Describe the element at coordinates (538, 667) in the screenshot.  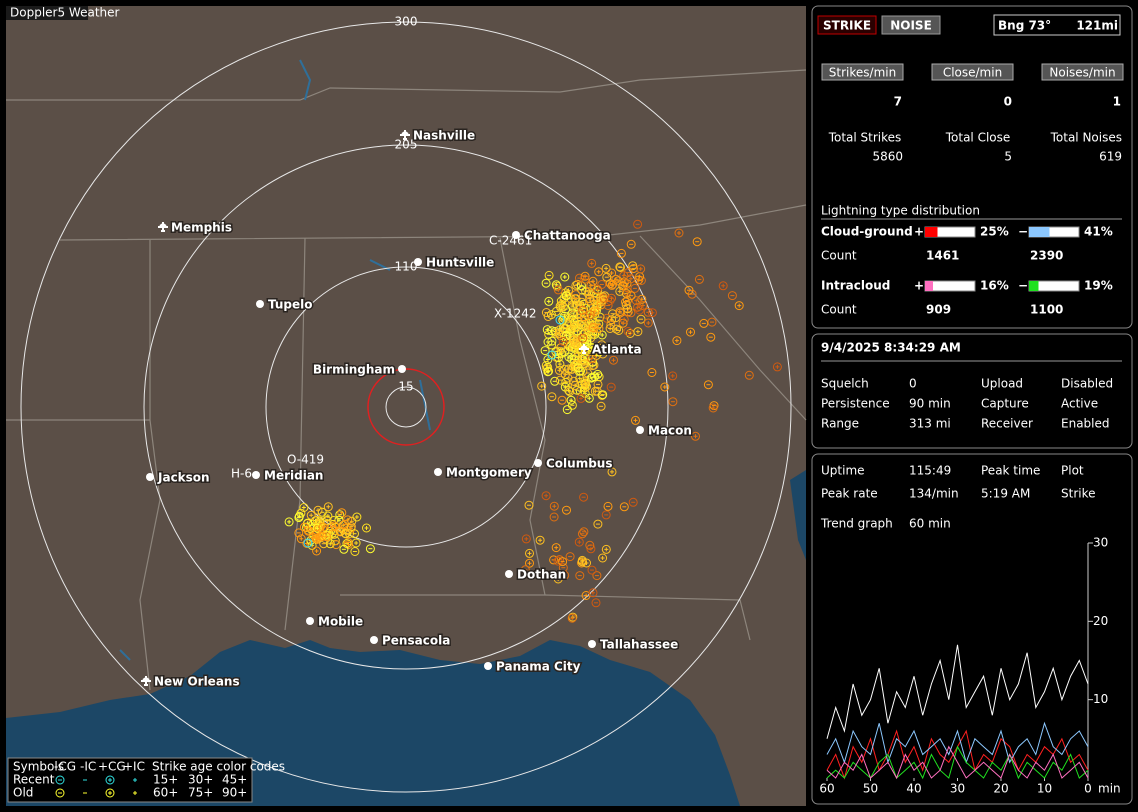
I see `city-label: Panama City` at that location.